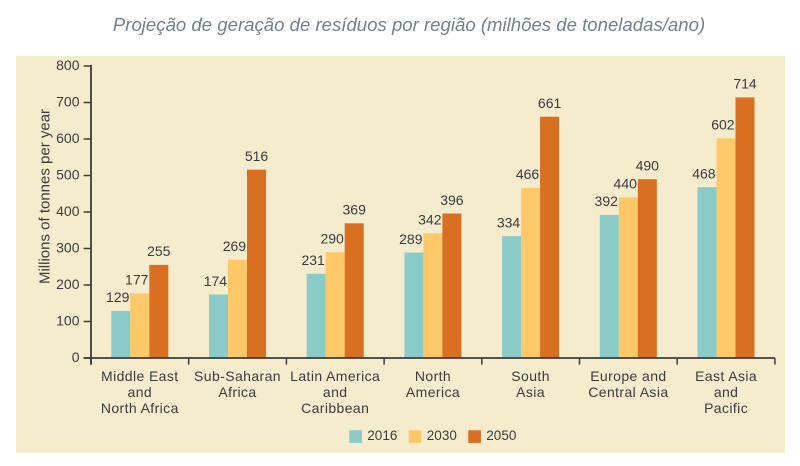 The height and width of the screenshot is (466, 800). What do you see at coordinates (530, 376) in the screenshot?
I see `svg-text: South` at bounding box center [530, 376].